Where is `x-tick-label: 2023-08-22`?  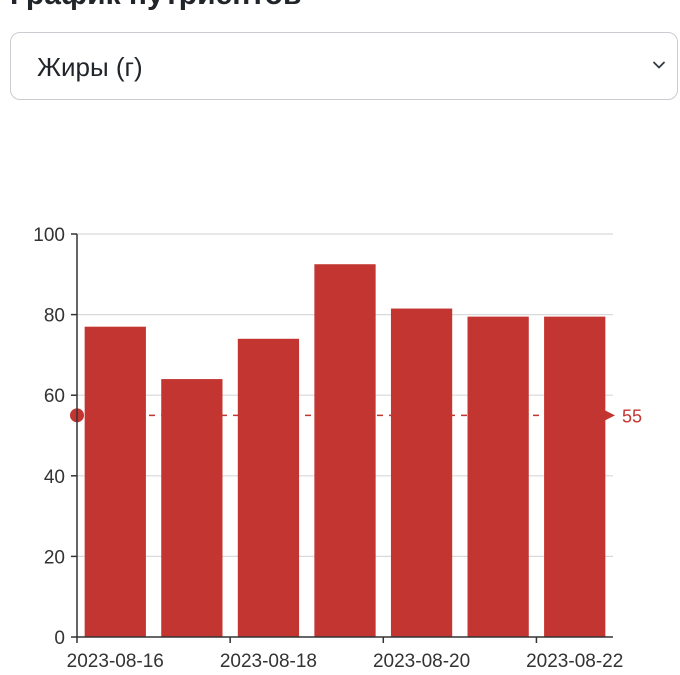 x-tick-label: 2023-08-22 is located at coordinates (574, 661).